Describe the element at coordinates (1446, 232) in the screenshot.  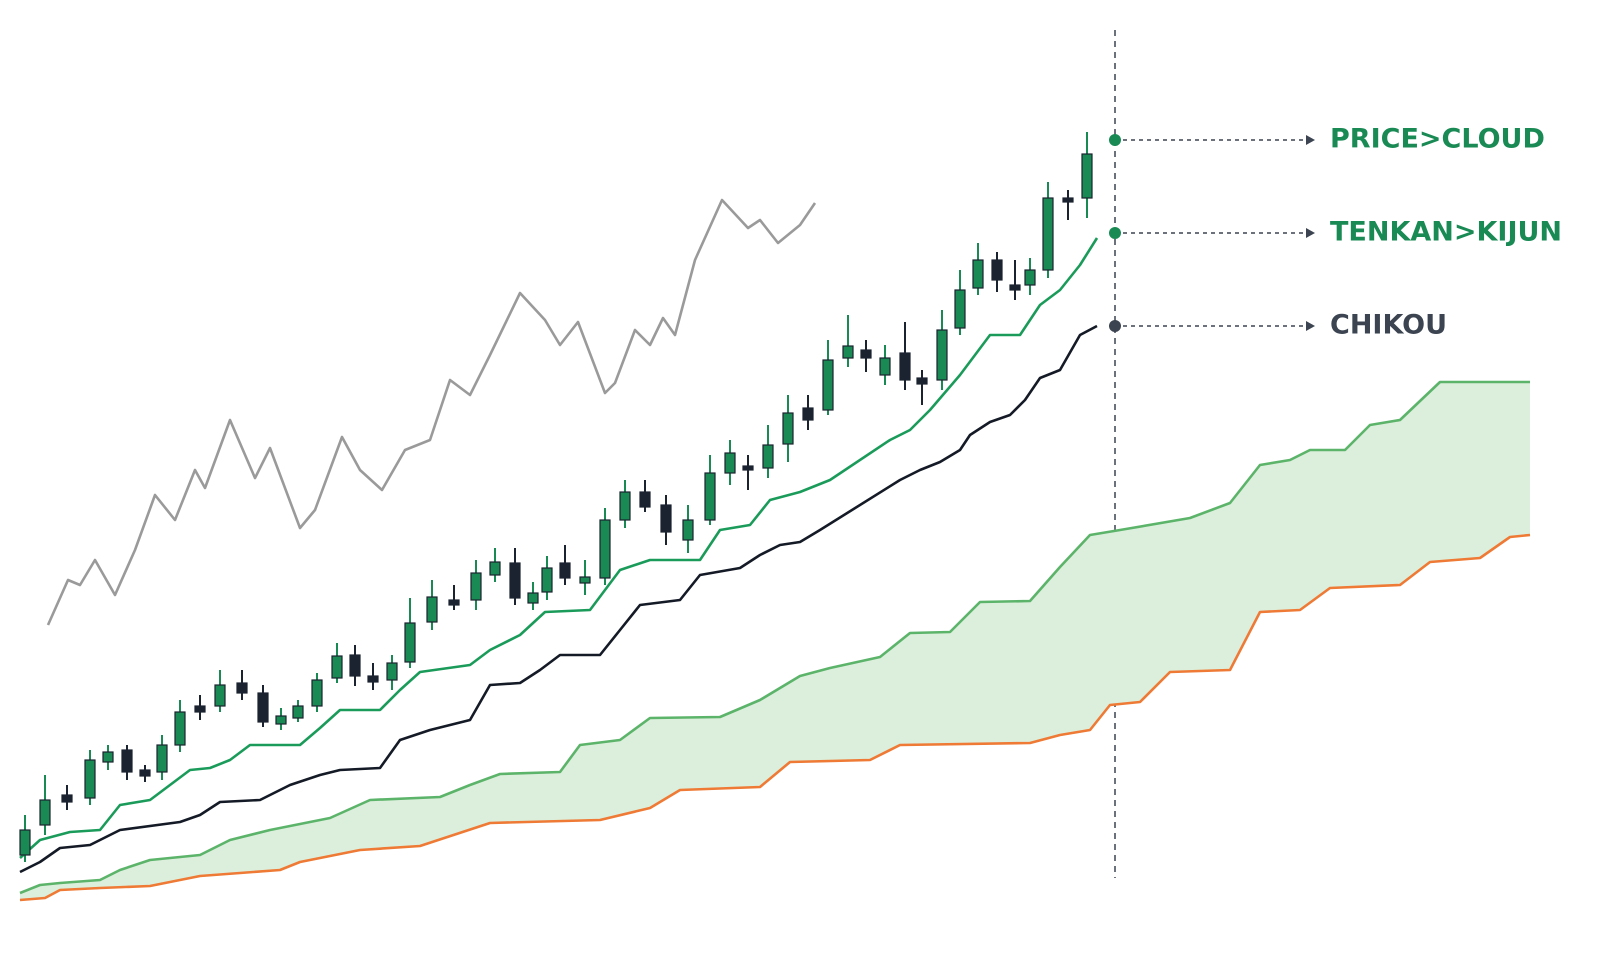
I see `annotation-label: TENKAN>KIJUN` at that location.